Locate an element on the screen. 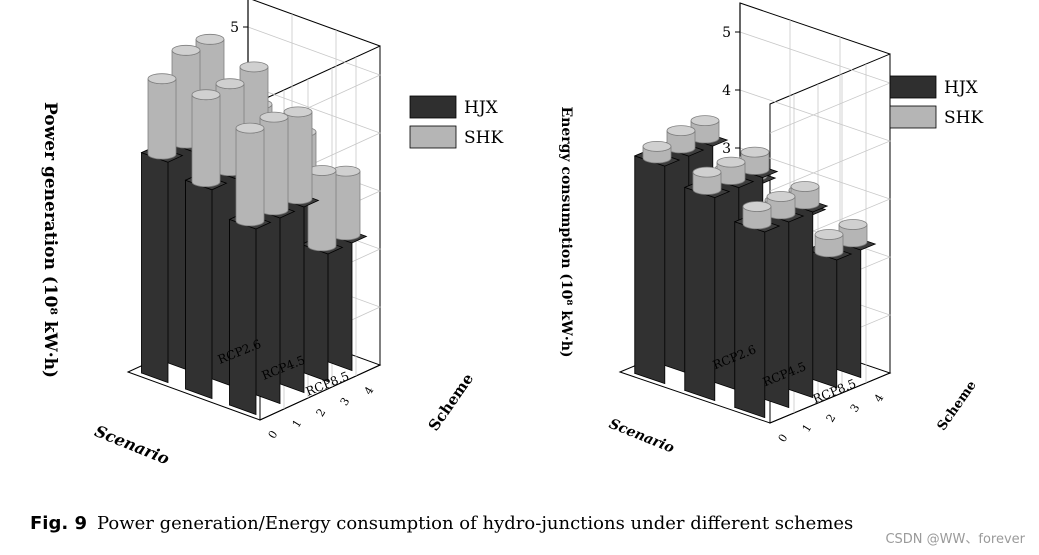 This screenshot has height=555, width=1039. ec-bar-RCP8.5-scheme-0 is located at coordinates (757, 310).